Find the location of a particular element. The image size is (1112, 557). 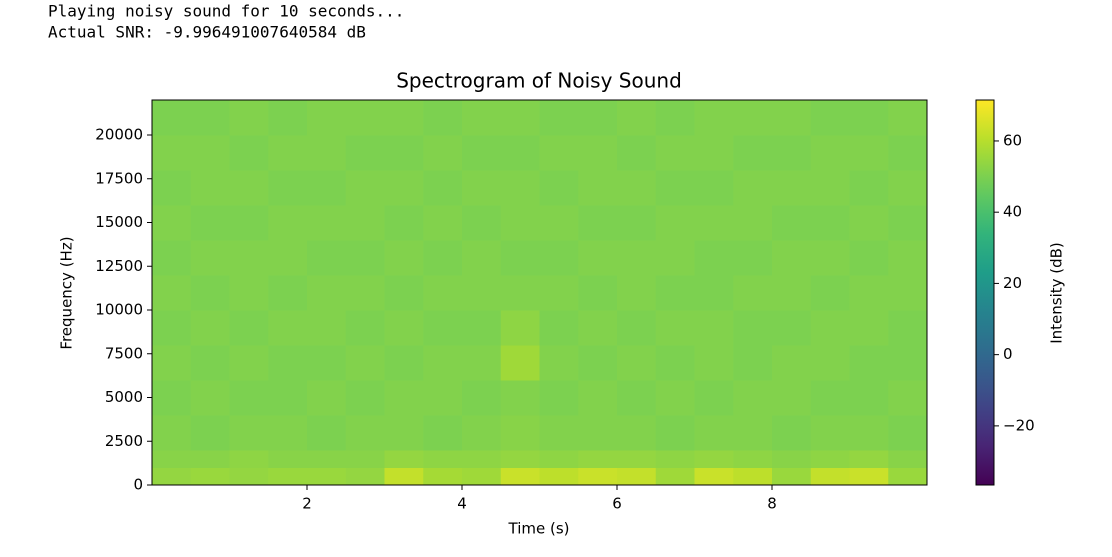

colorbar is located at coordinates (985, 292).